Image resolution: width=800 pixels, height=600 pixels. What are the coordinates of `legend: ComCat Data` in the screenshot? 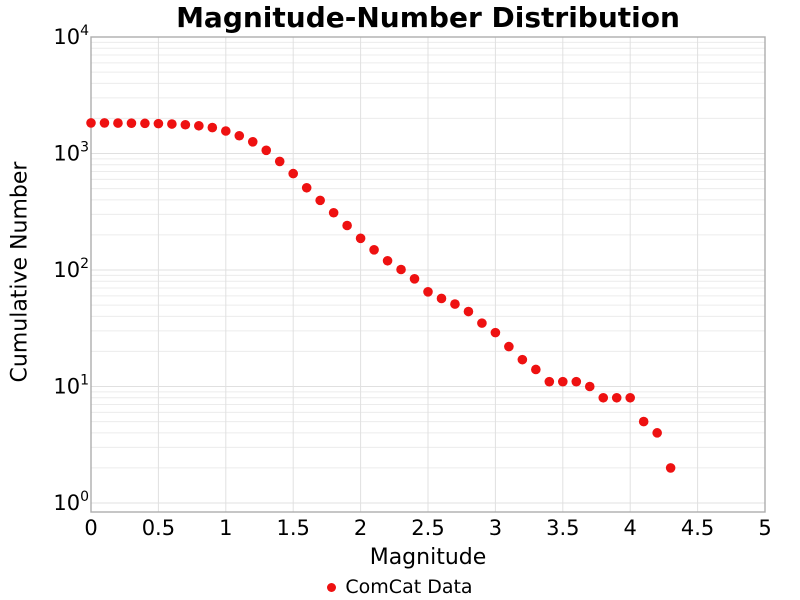 It's located at (400, 587).